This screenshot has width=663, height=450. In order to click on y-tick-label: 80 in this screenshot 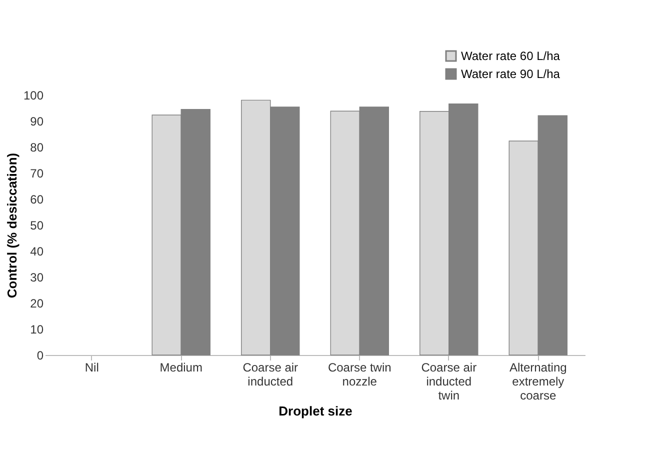, I will do `click(37, 147)`.